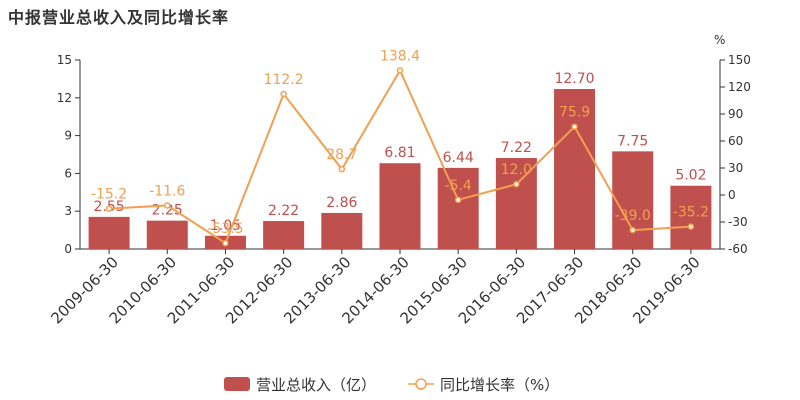 The height and width of the screenshot is (400, 800). I want to click on bar-data-label: 7.75, so click(632, 141).